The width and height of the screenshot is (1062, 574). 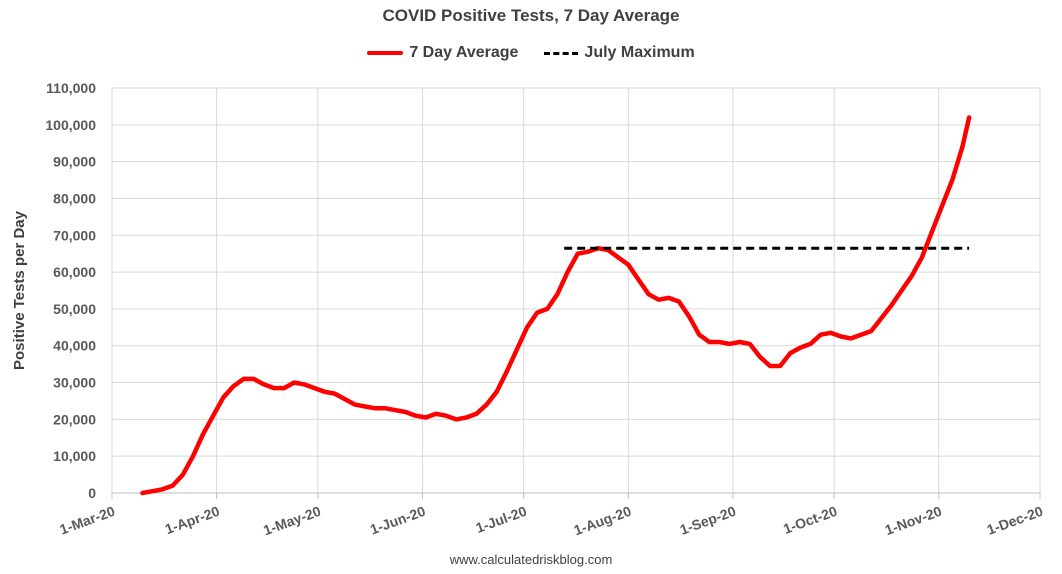 What do you see at coordinates (603, 521) in the screenshot?
I see `x-tick-label: 1-Aug-20` at bounding box center [603, 521].